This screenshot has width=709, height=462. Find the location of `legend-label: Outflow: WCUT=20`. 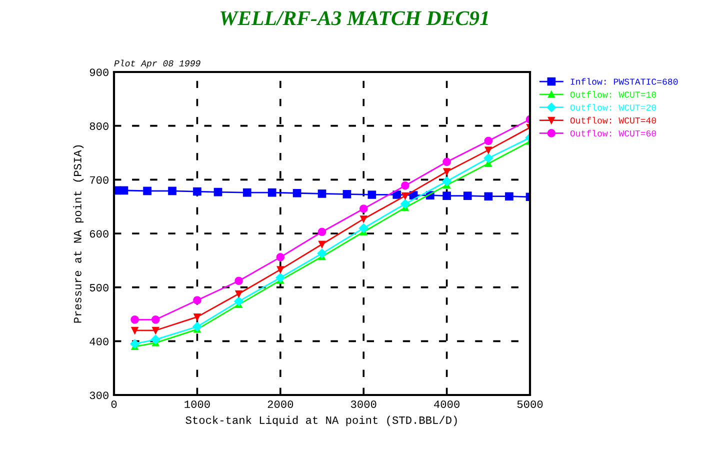

legend-label: Outflow: WCUT=20 is located at coordinates (613, 107).